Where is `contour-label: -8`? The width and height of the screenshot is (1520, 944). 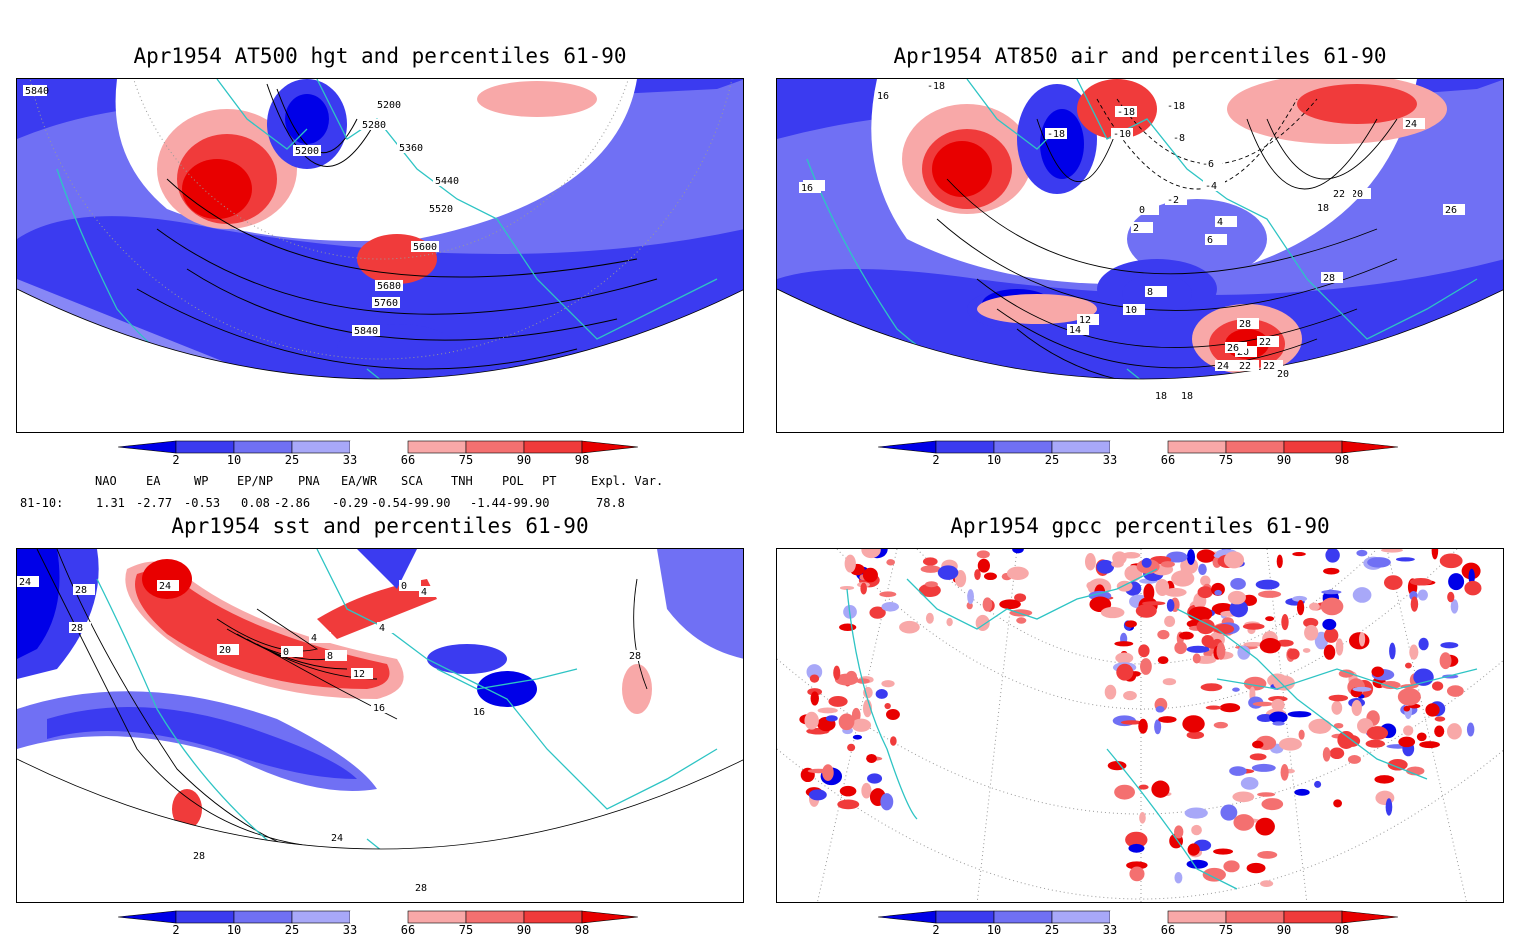
contour-label: -8 is located at coordinates (1179, 138).